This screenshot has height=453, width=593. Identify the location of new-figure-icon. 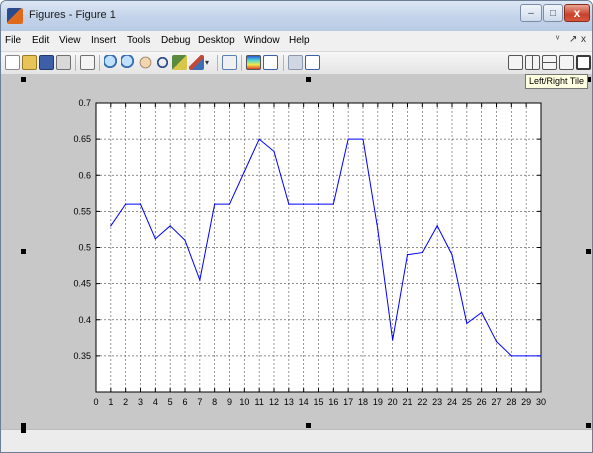
(12, 62).